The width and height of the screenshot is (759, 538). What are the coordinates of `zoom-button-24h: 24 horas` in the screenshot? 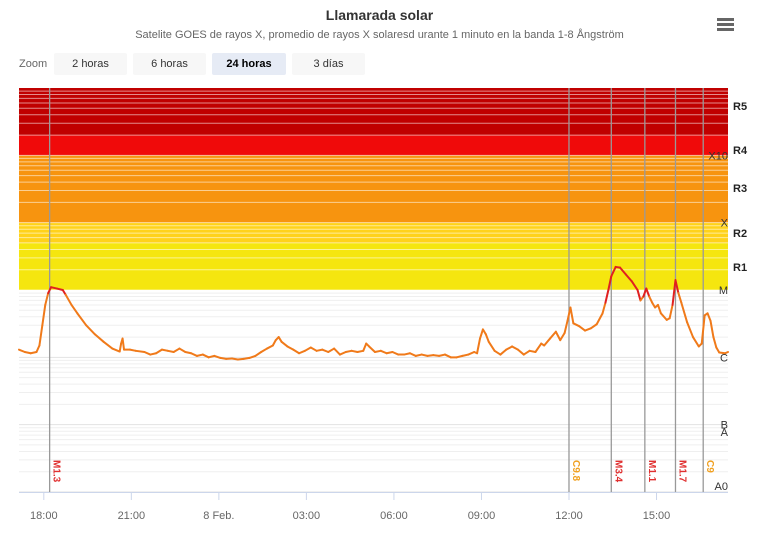 It's located at (249, 64).